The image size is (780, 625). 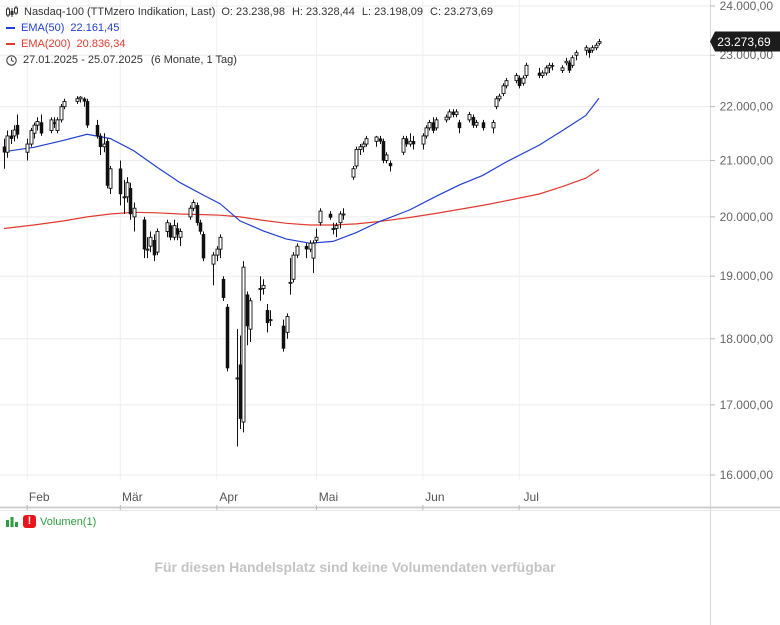 I want to click on instrument-name: Nasdaq-100 (TTMzero Indikation, Last), so click(x=120, y=12).